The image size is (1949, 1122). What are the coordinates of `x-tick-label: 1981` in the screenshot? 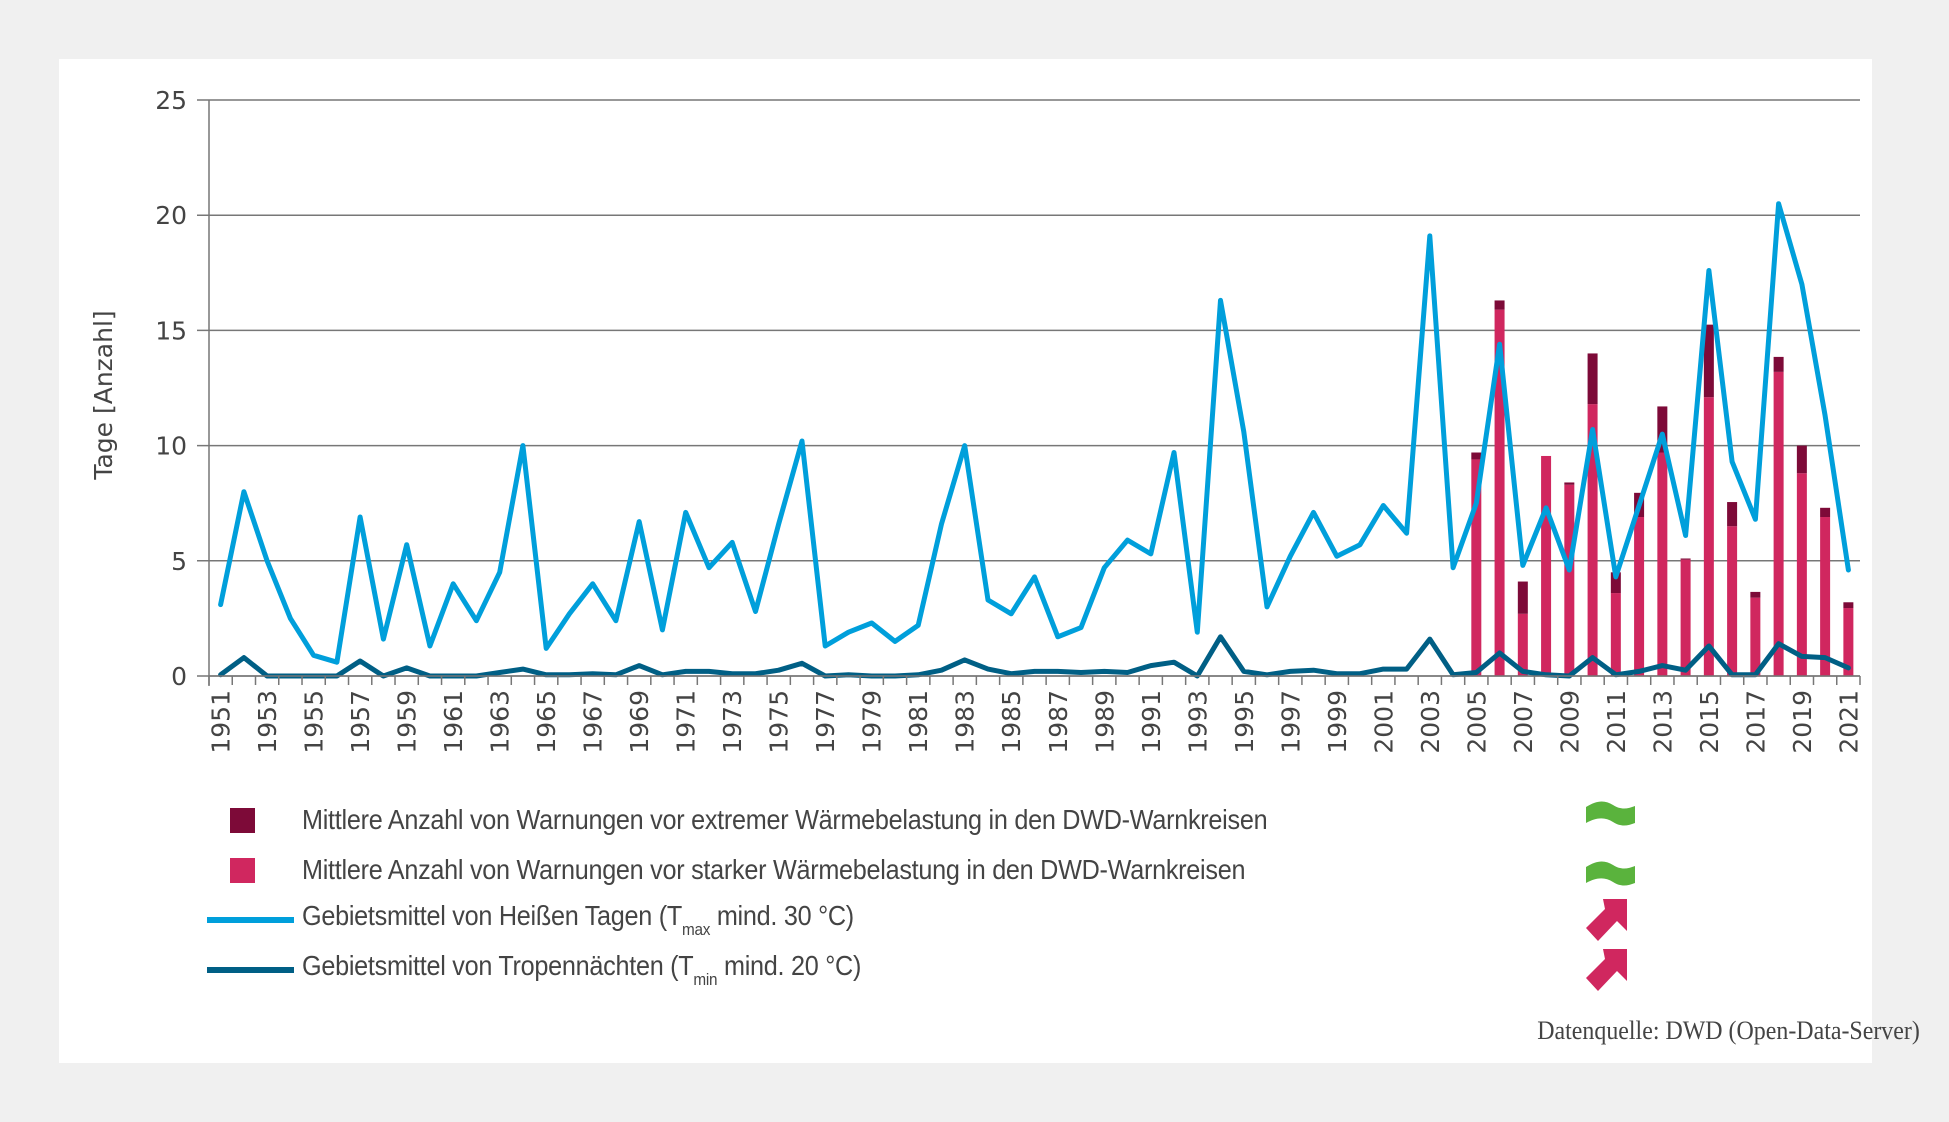 It's located at (918, 722).